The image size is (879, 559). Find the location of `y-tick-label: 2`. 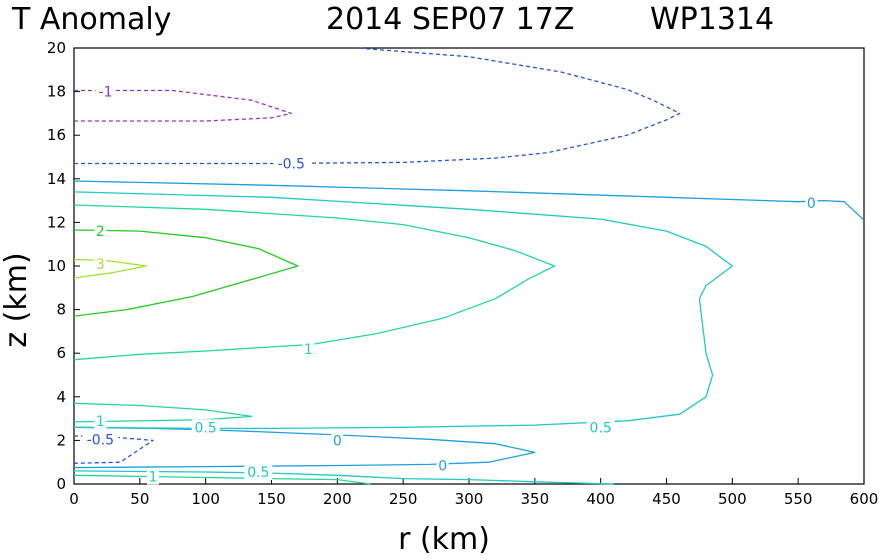

y-tick-label: 2 is located at coordinates (61, 440).